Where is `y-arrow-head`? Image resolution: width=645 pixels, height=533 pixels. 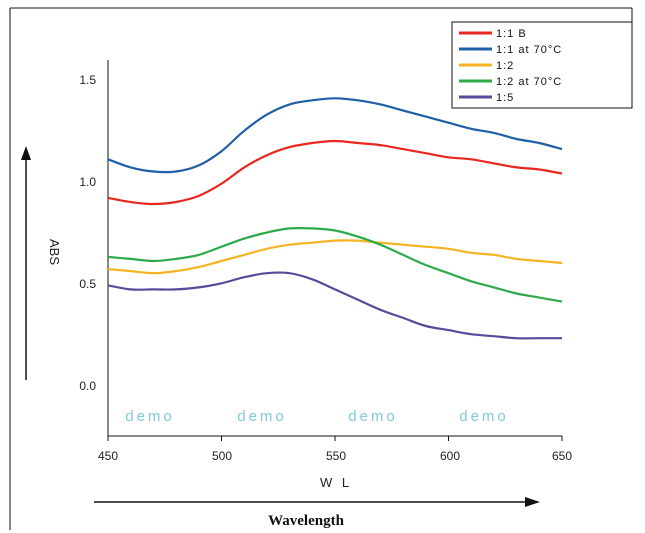 y-arrow-head is located at coordinates (26, 153).